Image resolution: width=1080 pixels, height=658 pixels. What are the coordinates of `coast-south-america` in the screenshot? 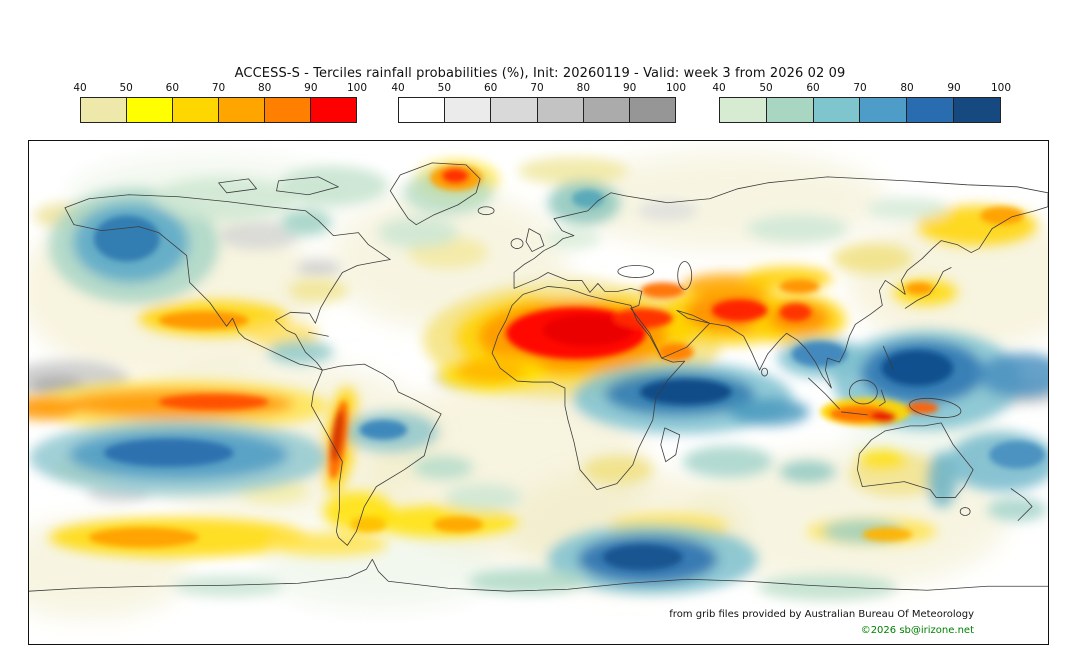 It's located at (376, 454).